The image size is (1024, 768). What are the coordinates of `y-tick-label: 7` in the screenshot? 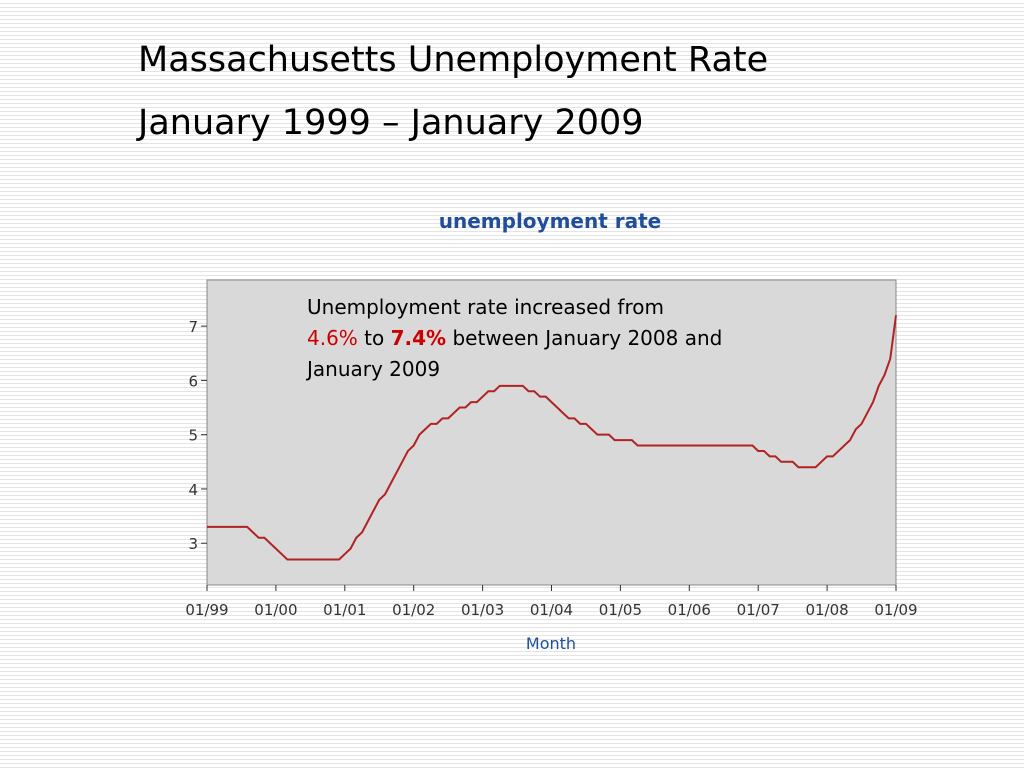 It's located at (193, 327).